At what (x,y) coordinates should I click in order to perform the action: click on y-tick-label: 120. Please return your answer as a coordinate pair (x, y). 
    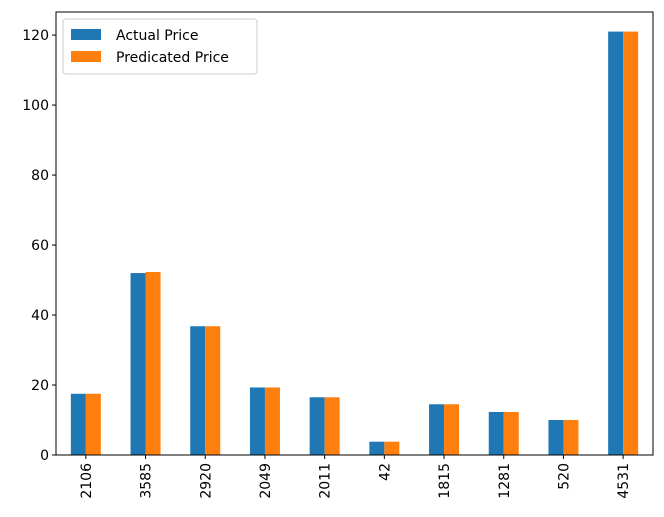
    Looking at the image, I should click on (35, 36).